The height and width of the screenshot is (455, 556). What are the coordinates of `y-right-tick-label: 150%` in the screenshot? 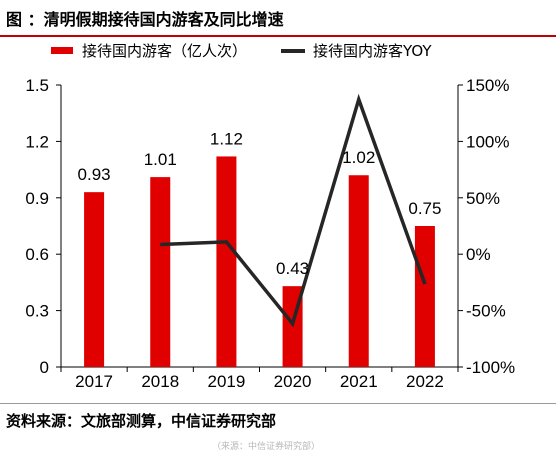 It's located at (487, 85).